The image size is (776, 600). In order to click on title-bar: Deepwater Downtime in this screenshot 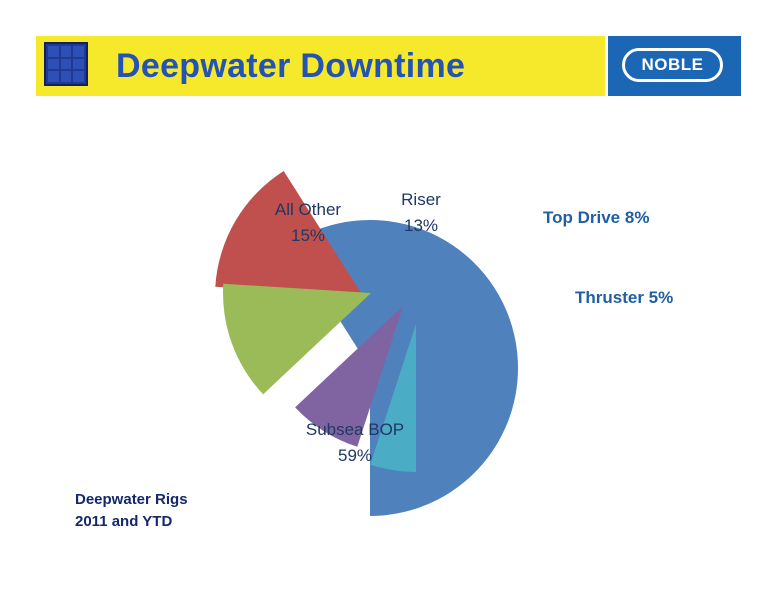, I will do `click(320, 66)`.